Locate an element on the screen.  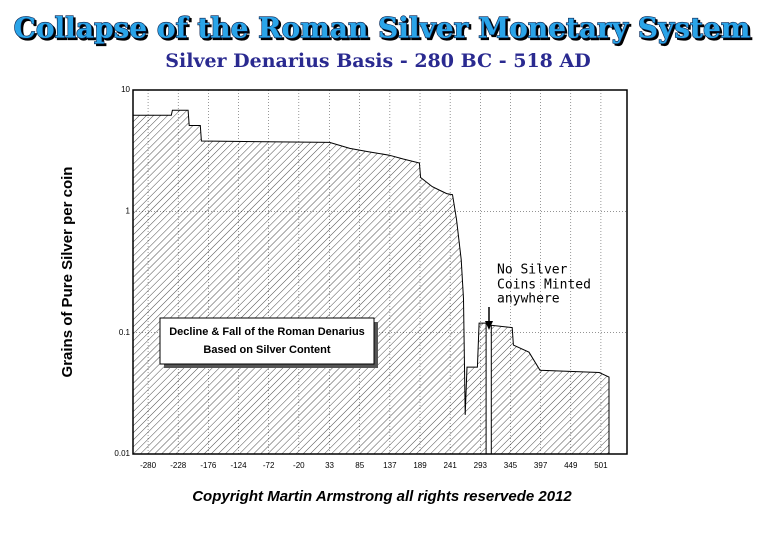
y-axis-label: Grains of Pure Silver per coin is located at coordinates (67, 272).